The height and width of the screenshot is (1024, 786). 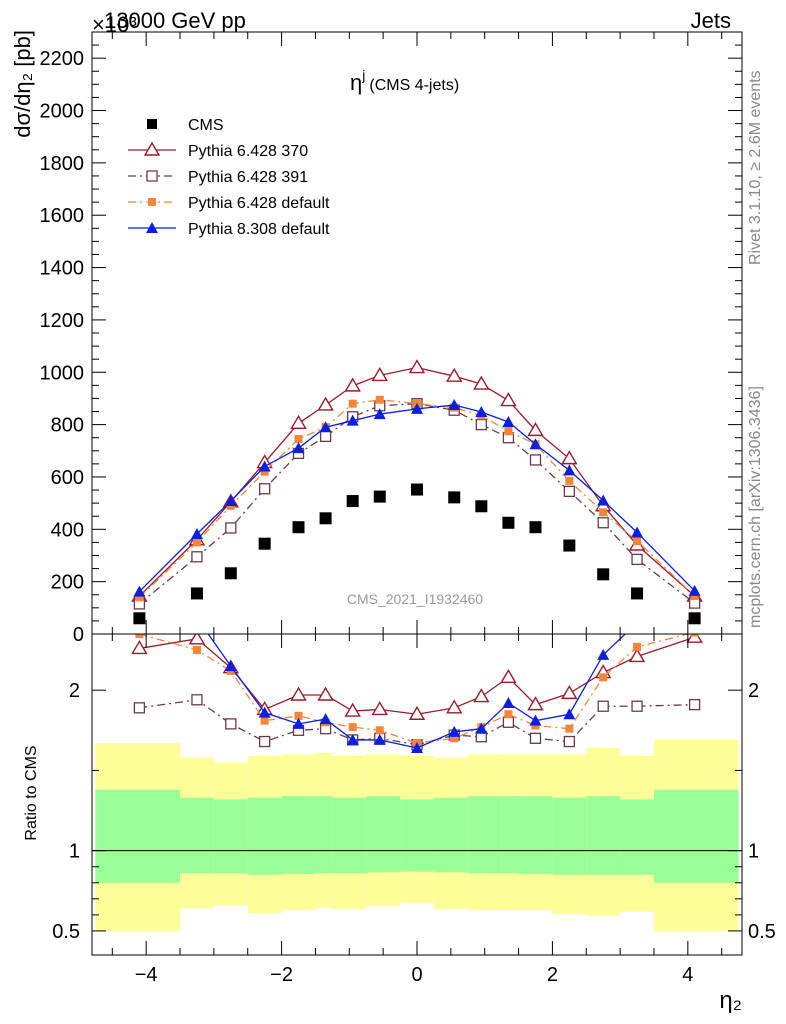 I want to click on ratio-series-line, so click(x=415, y=689).